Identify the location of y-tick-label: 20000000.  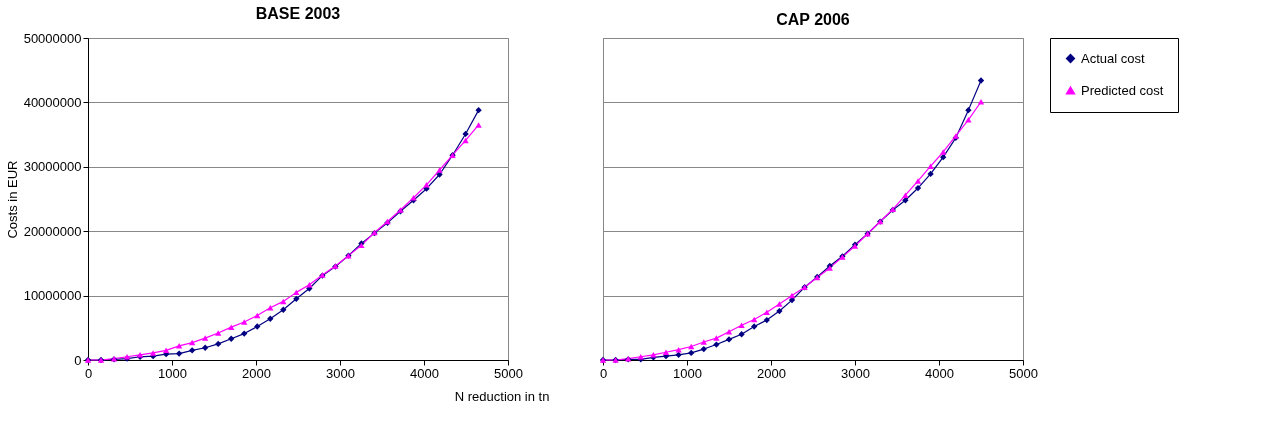
(52, 231).